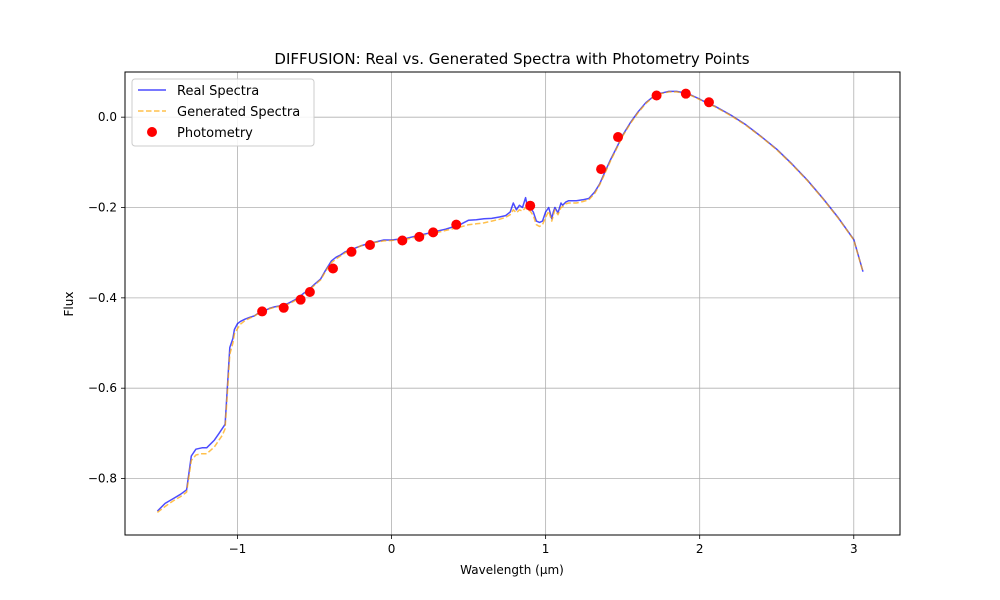 The image size is (1000, 600). I want to click on x-tick-label: 3, so click(854, 549).